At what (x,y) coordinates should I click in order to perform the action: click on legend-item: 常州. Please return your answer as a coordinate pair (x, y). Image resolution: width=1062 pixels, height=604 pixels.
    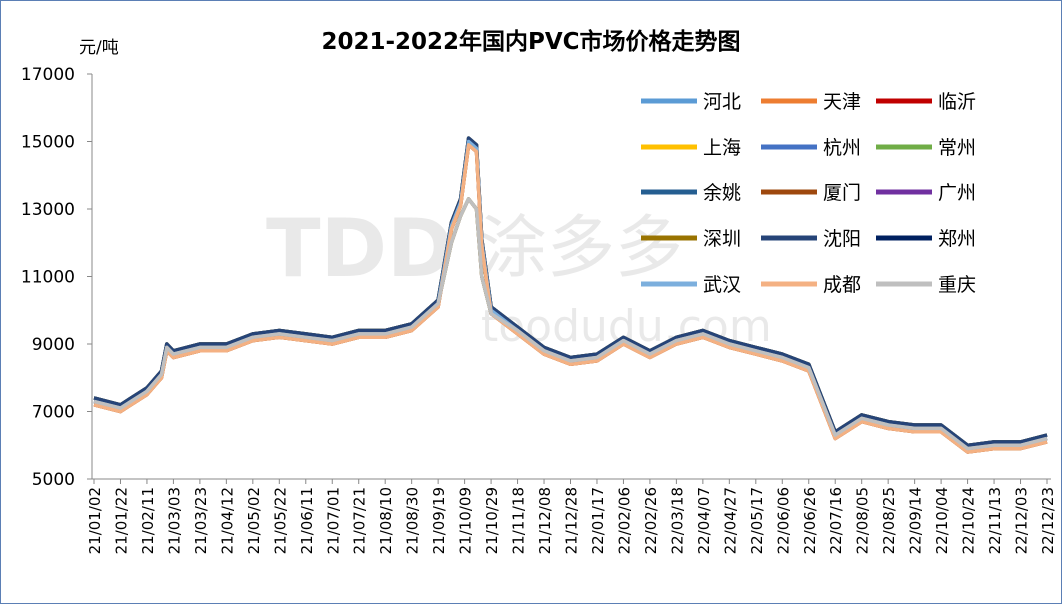
    Looking at the image, I should click on (926, 148).